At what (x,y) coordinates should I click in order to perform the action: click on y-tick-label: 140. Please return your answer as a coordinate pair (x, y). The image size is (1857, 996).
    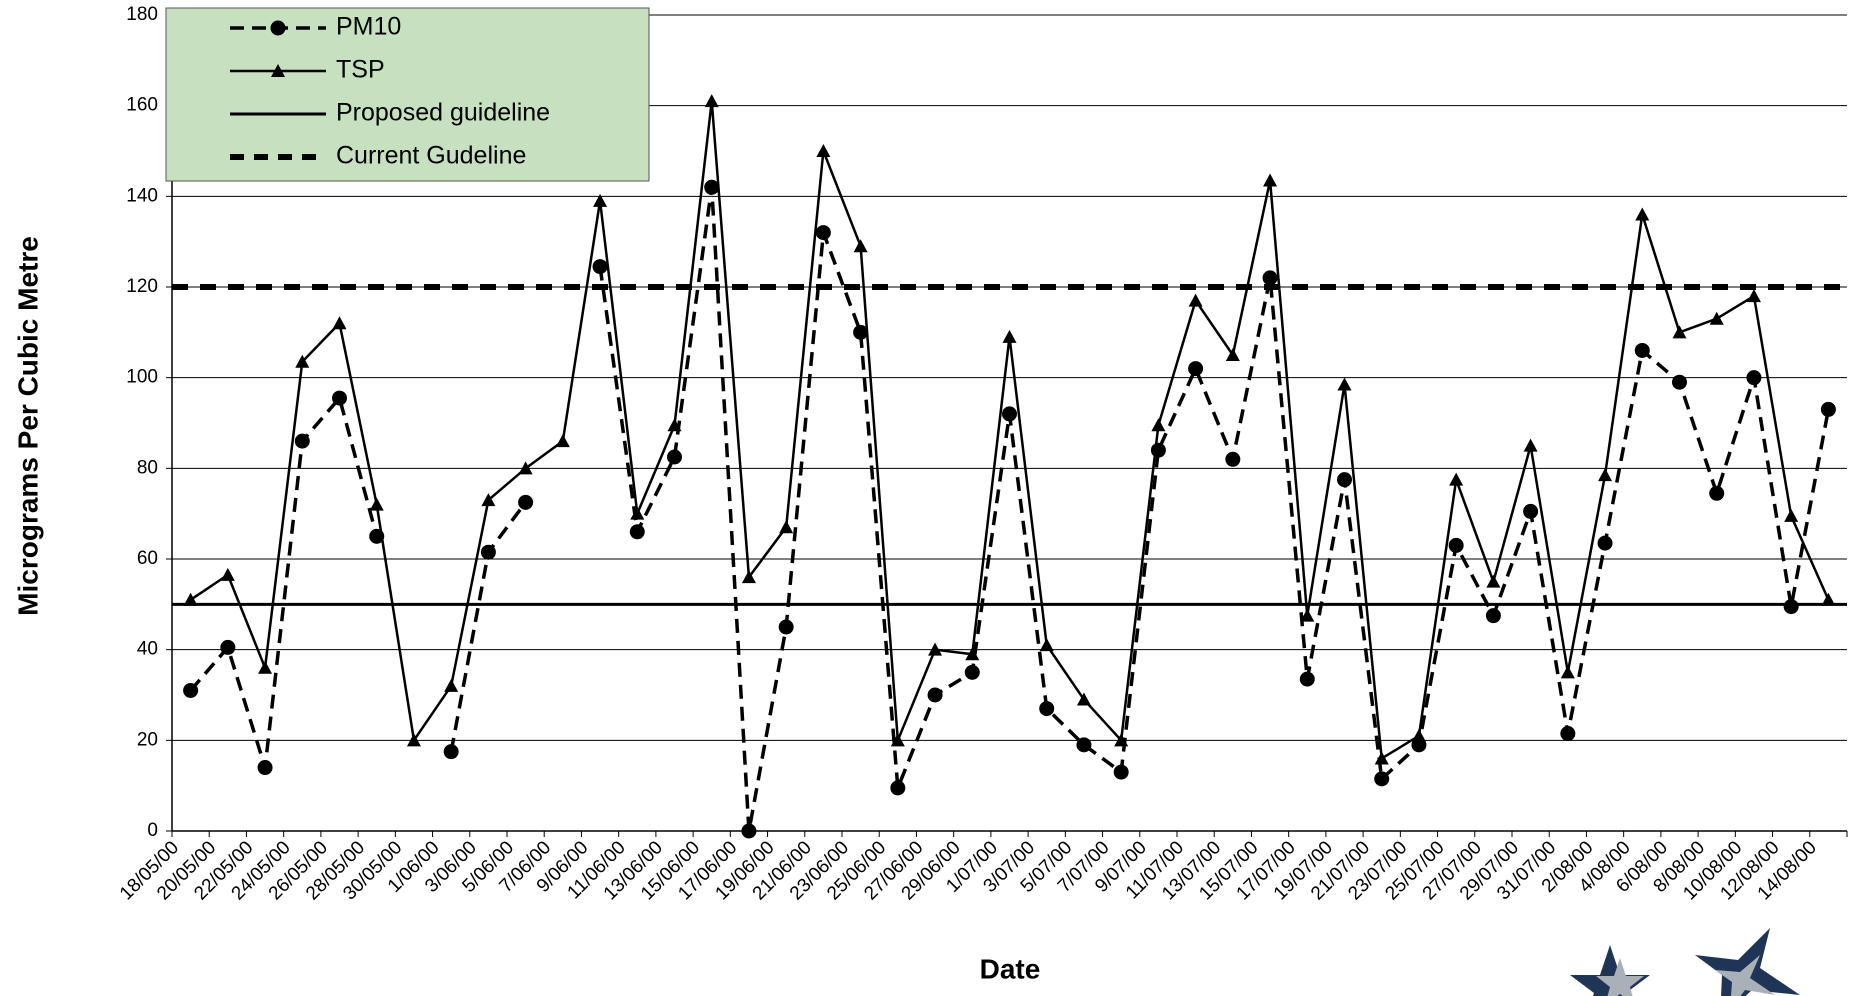
    Looking at the image, I should click on (142, 195).